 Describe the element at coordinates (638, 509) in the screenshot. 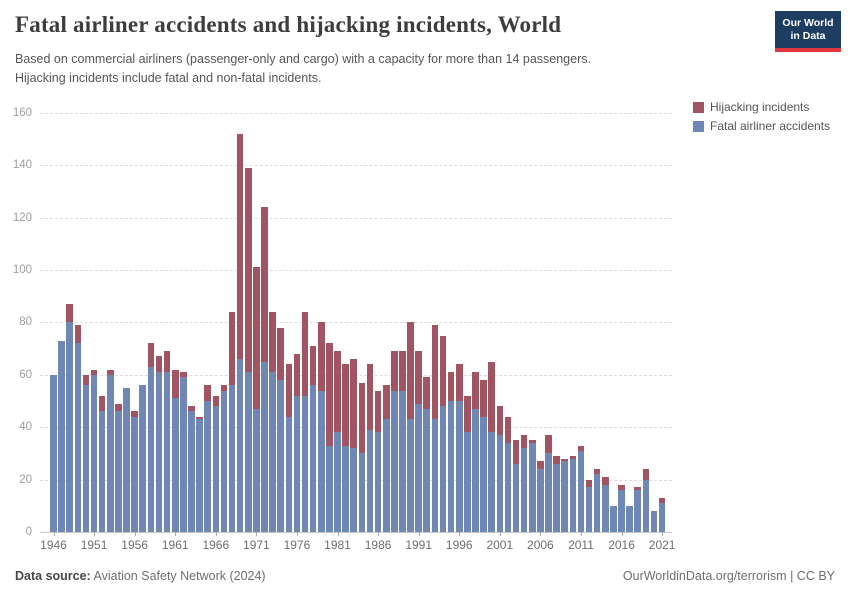

I see `bar-2018` at that location.